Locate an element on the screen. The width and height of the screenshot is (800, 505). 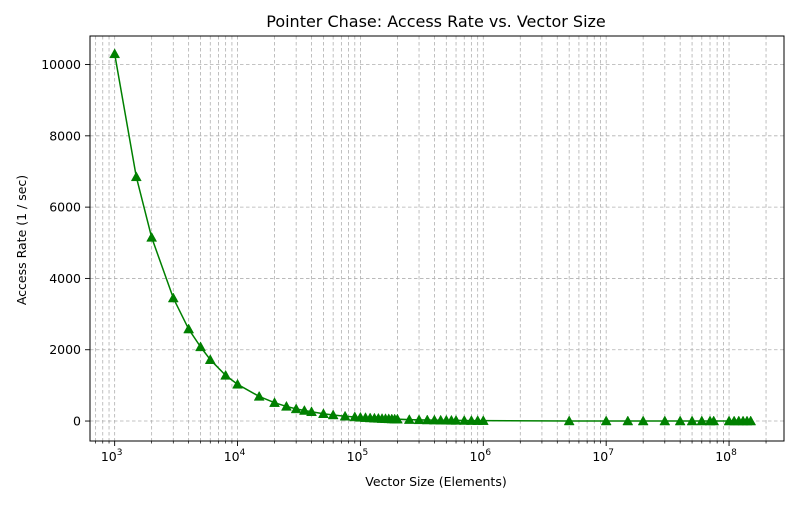
y-tick-label: 10000 is located at coordinates (61, 64).